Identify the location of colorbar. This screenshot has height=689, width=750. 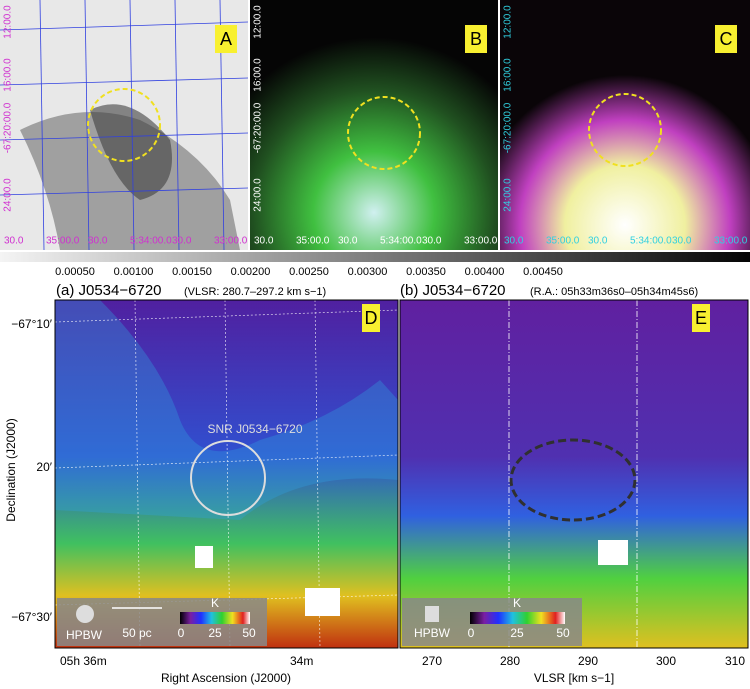
(375, 257).